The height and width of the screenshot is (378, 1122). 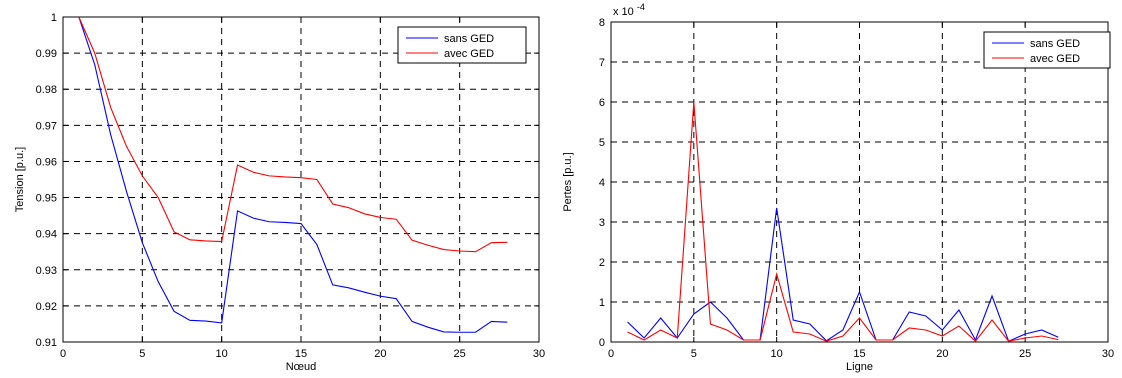 What do you see at coordinates (46, 271) in the screenshot?
I see `y-tick-label: 0.93` at bounding box center [46, 271].